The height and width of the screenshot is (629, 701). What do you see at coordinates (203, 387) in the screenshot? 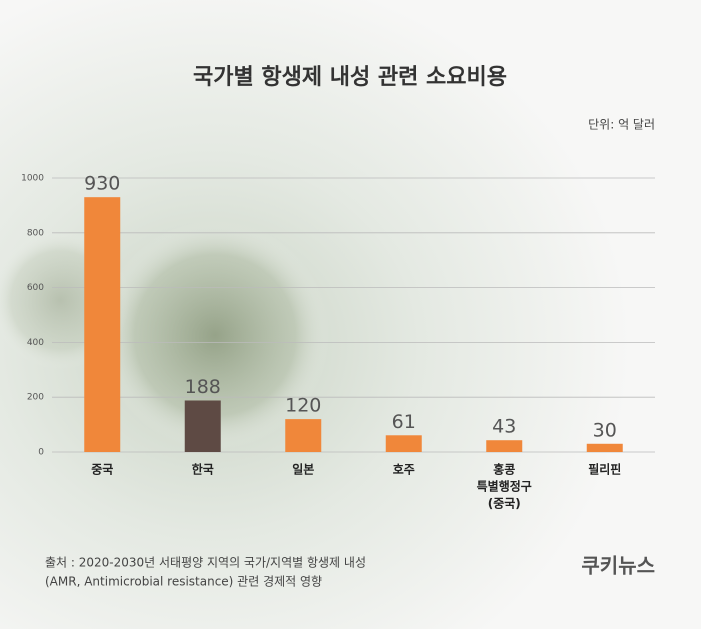
I see `value-label: 188` at bounding box center [203, 387].